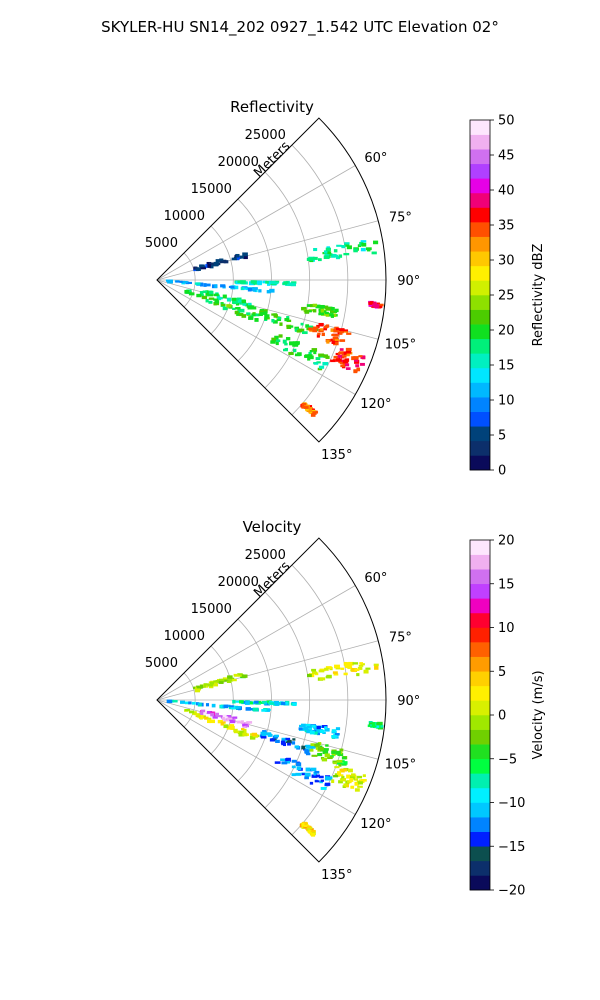 This screenshot has width=600, height=1000. Describe the element at coordinates (265, 555) in the screenshot. I see `radial-tick-label: 25000` at that location.